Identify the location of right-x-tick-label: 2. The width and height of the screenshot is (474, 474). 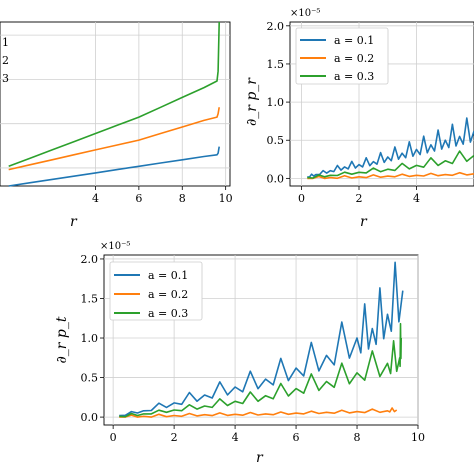
(359, 198).